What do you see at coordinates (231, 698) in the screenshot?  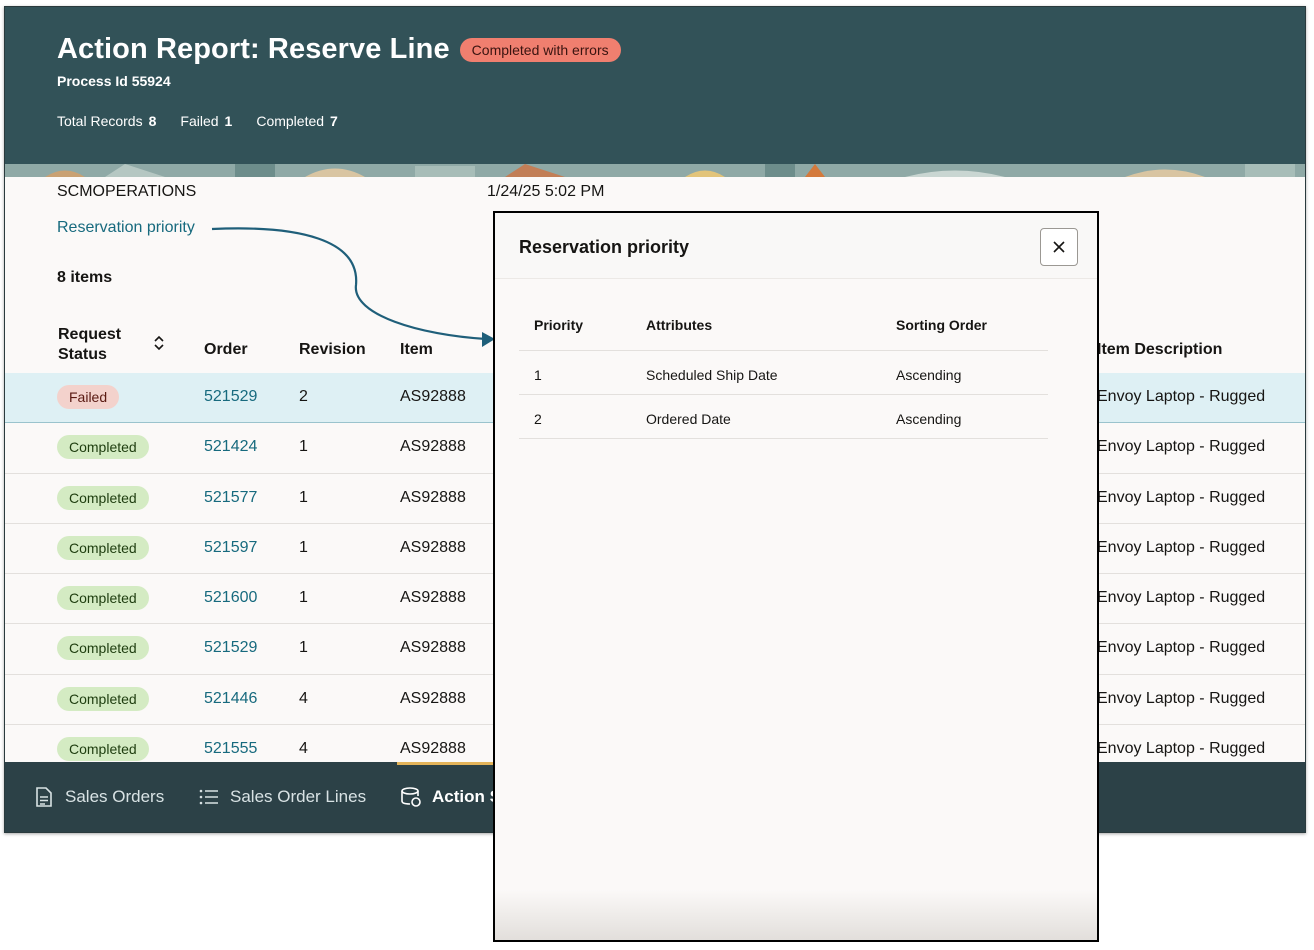 I see `order-link: 521446` at bounding box center [231, 698].